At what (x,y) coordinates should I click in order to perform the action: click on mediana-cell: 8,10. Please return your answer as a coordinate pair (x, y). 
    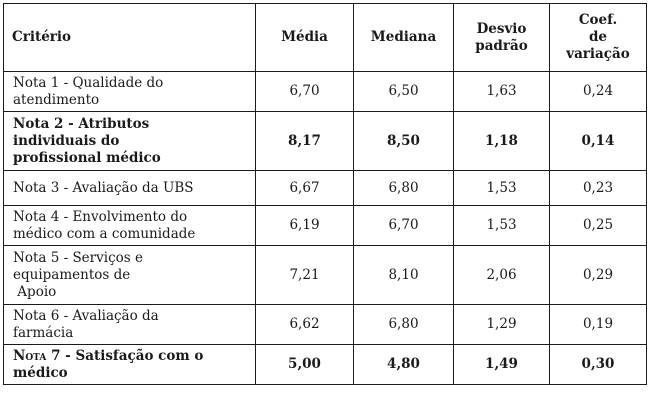
    Looking at the image, I should click on (403, 275).